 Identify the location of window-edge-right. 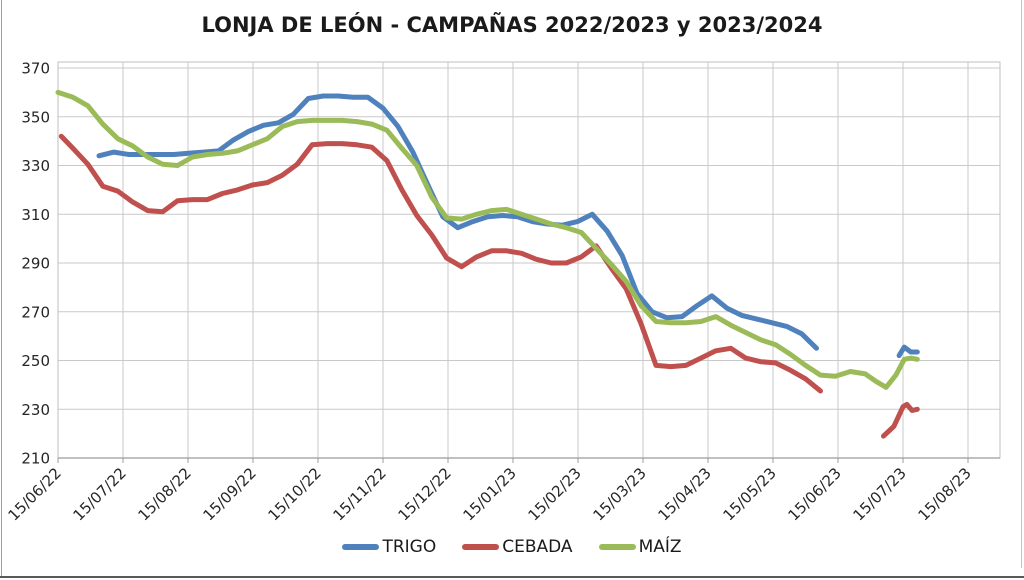
(1021, 284).